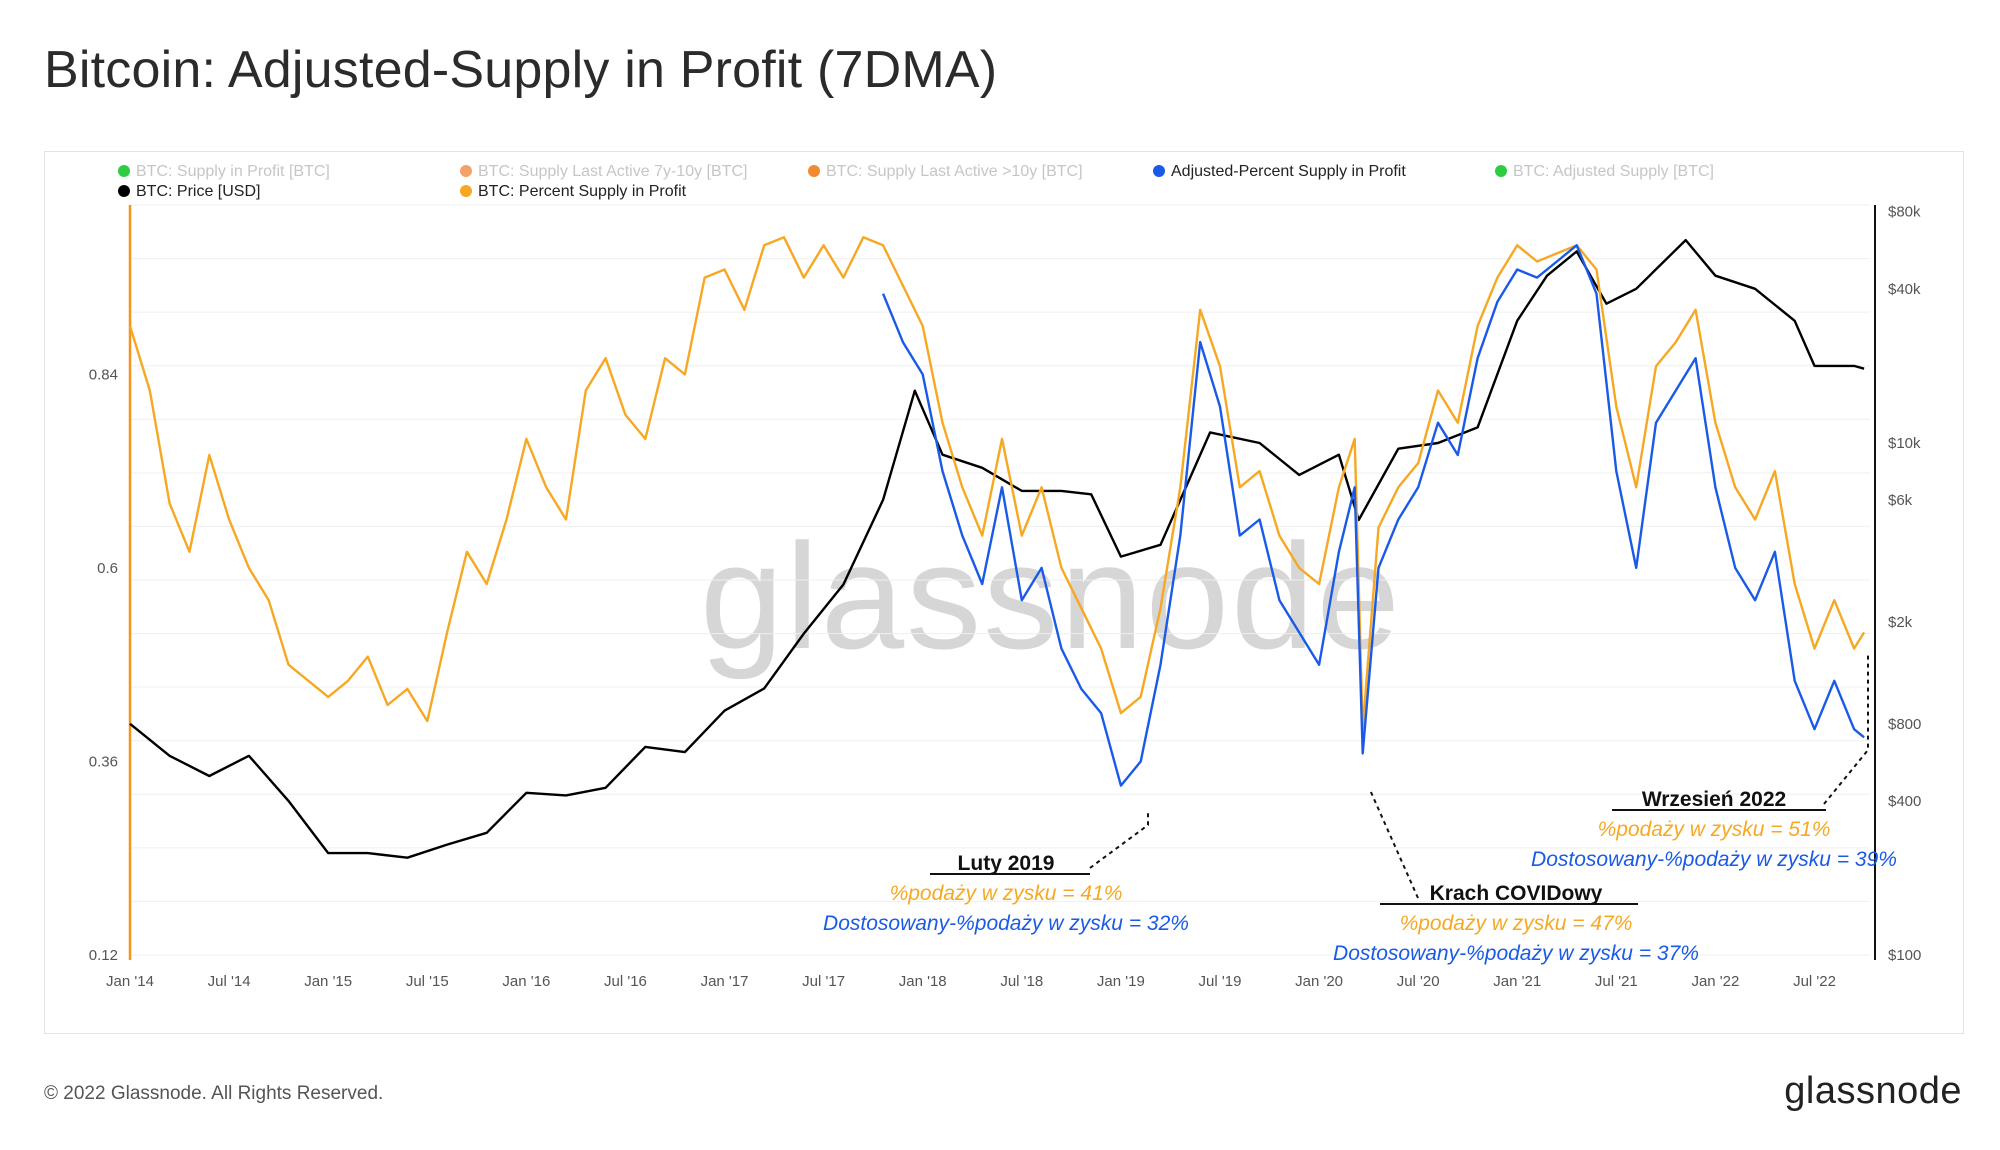 The width and height of the screenshot is (2000, 1150). Describe the element at coordinates (1814, 981) in the screenshot. I see `x-tick-label: Jul '22` at that location.